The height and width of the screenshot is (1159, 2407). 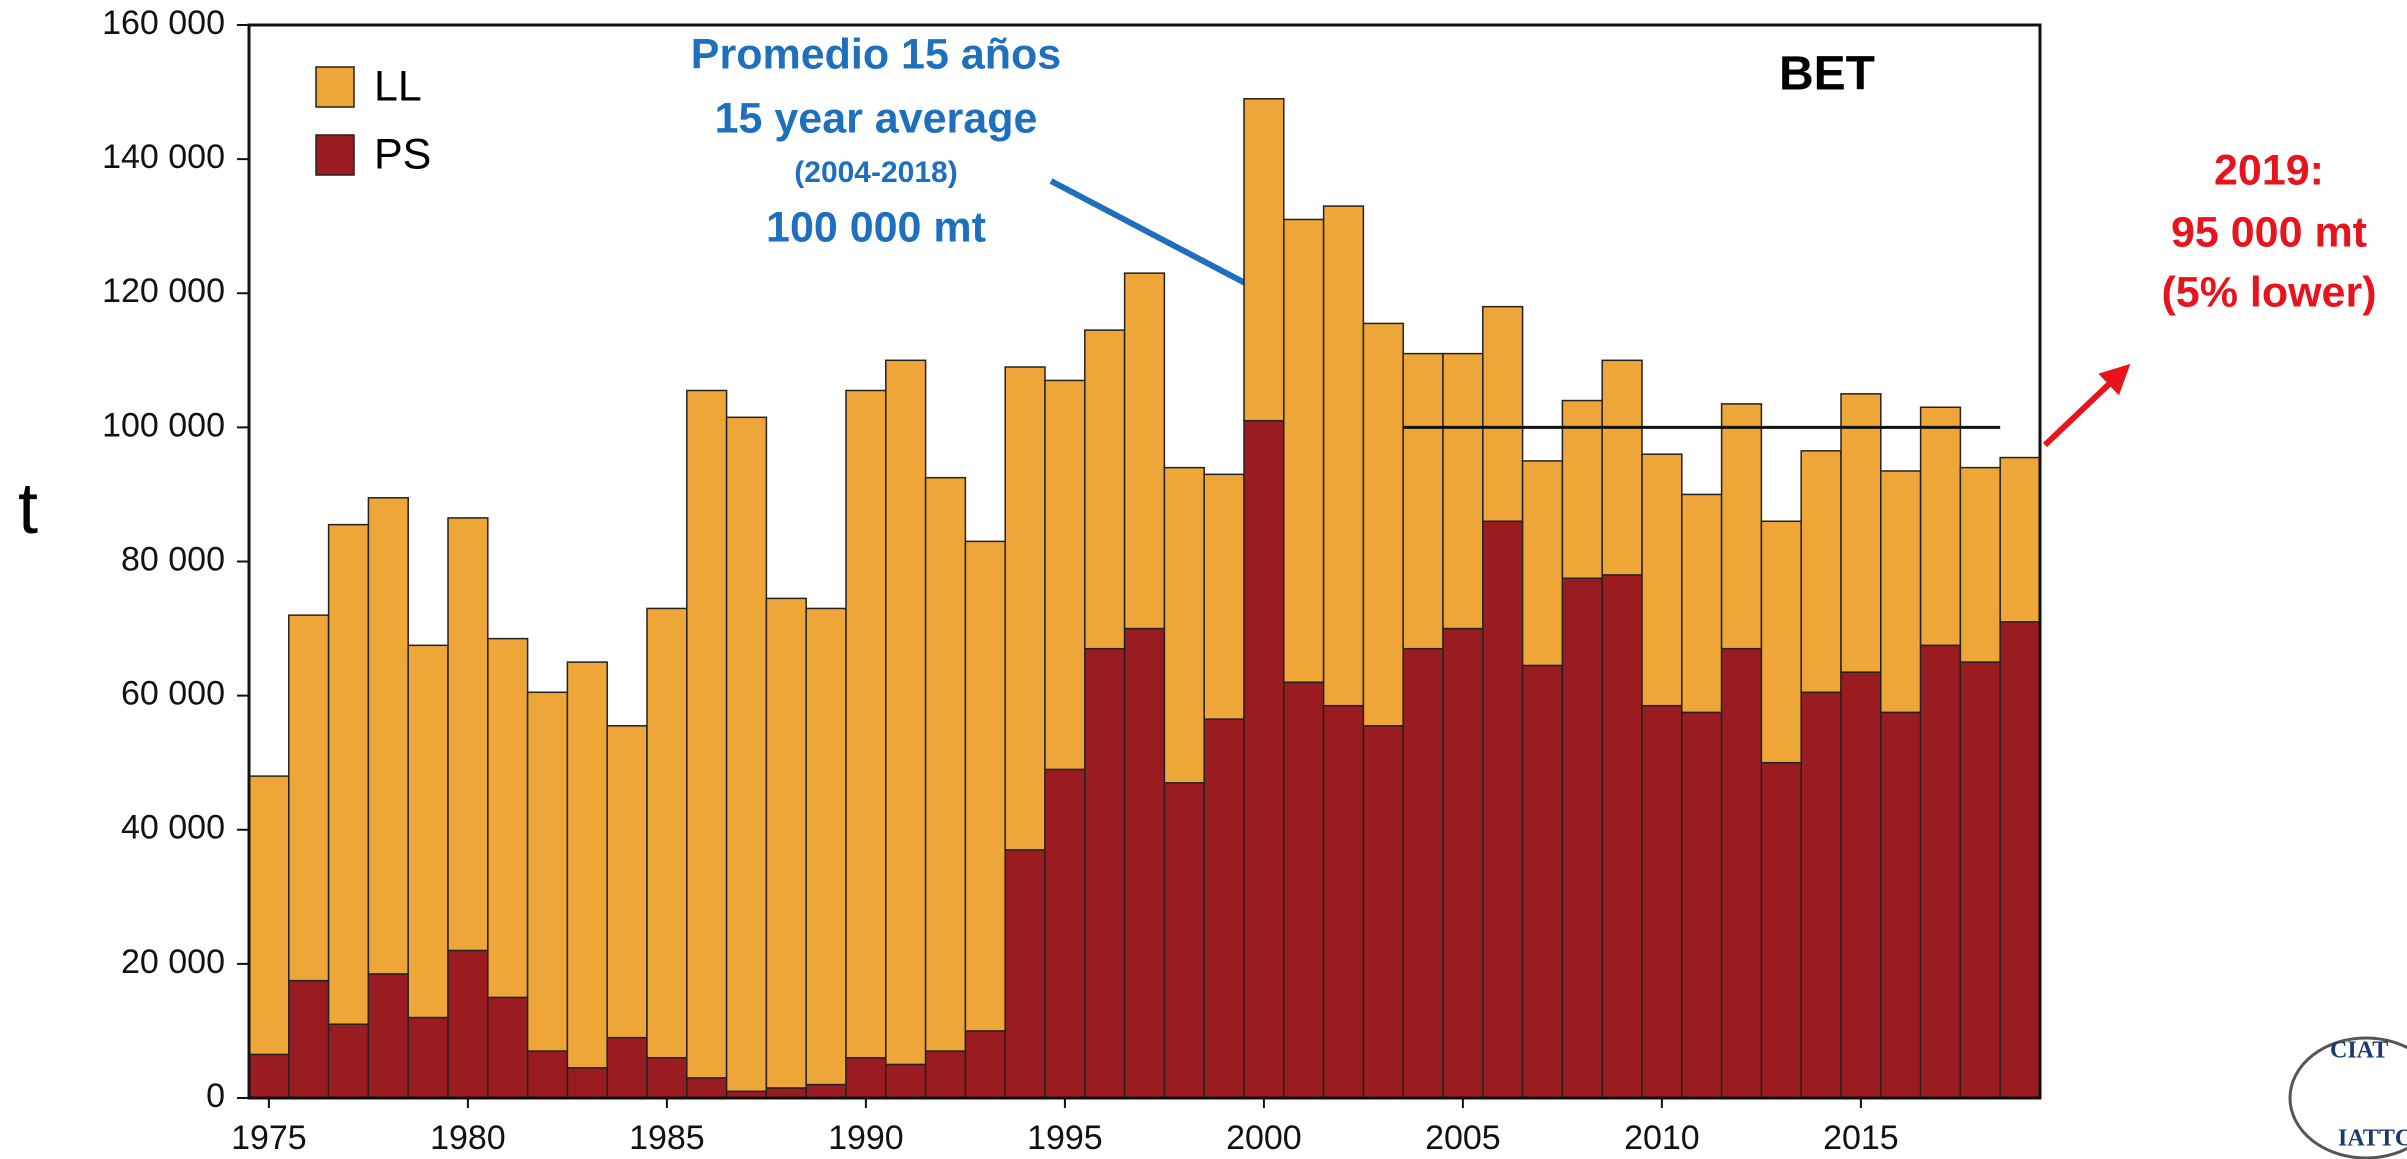 What do you see at coordinates (2359, 1051) in the screenshot?
I see `logo-text: CIAT` at bounding box center [2359, 1051].